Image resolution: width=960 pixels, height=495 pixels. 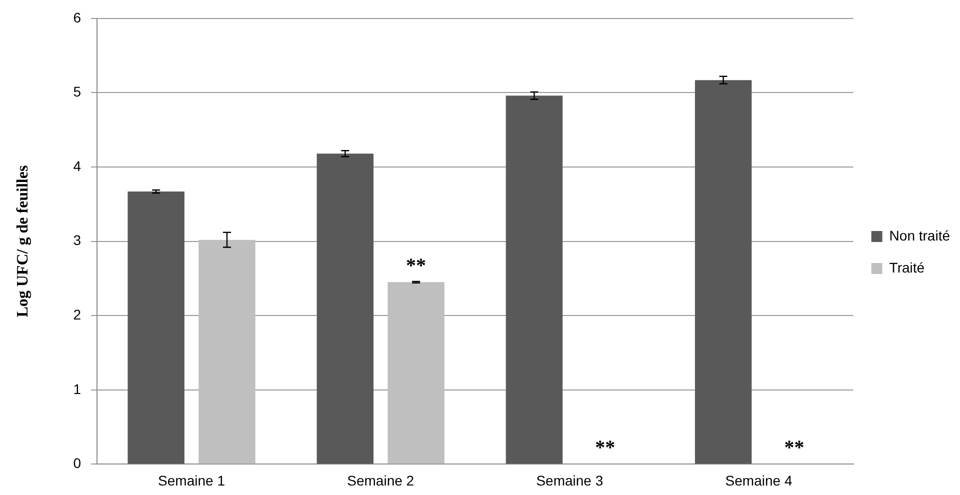 I want to click on y-tick-label: 5, so click(x=77, y=92).